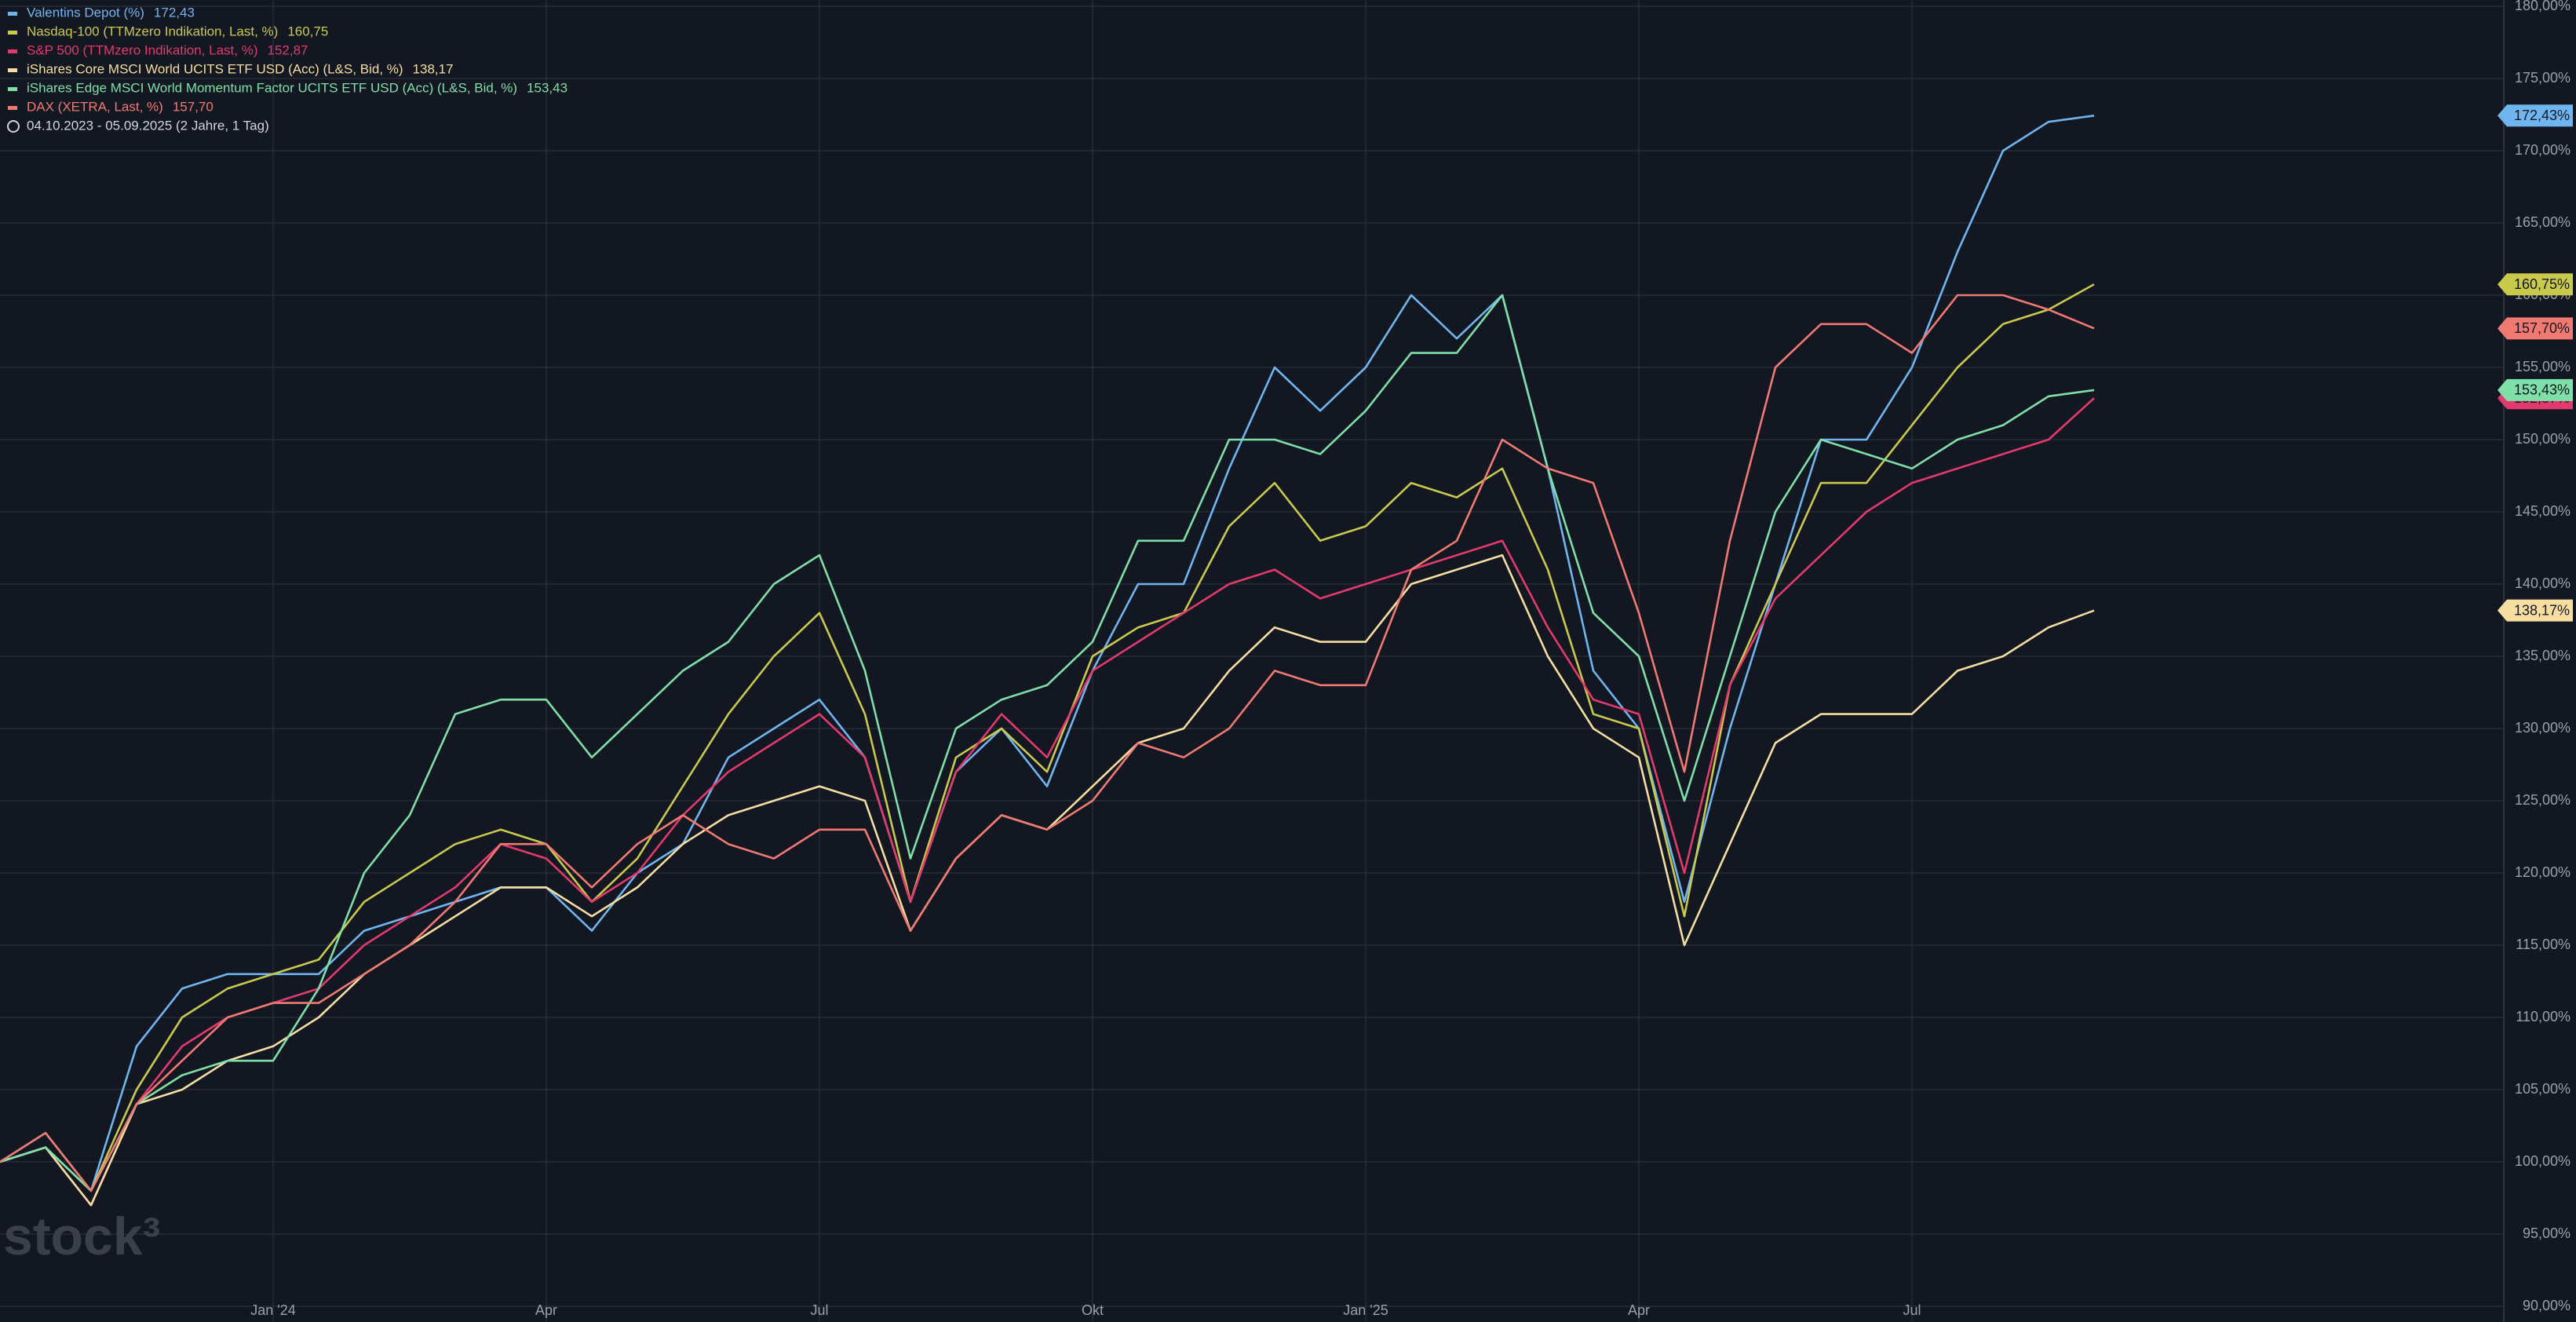 The image size is (2576, 1322). What do you see at coordinates (2543, 655) in the screenshot?
I see `y-tick-label: 135,00%` at bounding box center [2543, 655].